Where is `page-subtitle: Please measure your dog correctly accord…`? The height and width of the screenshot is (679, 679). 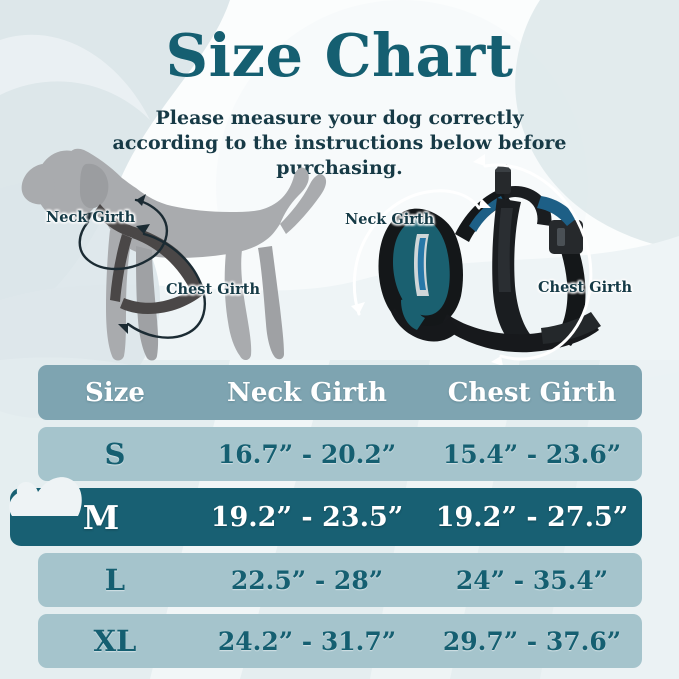 page-subtitle: Please measure your dog correctly accord… is located at coordinates (339, 143).